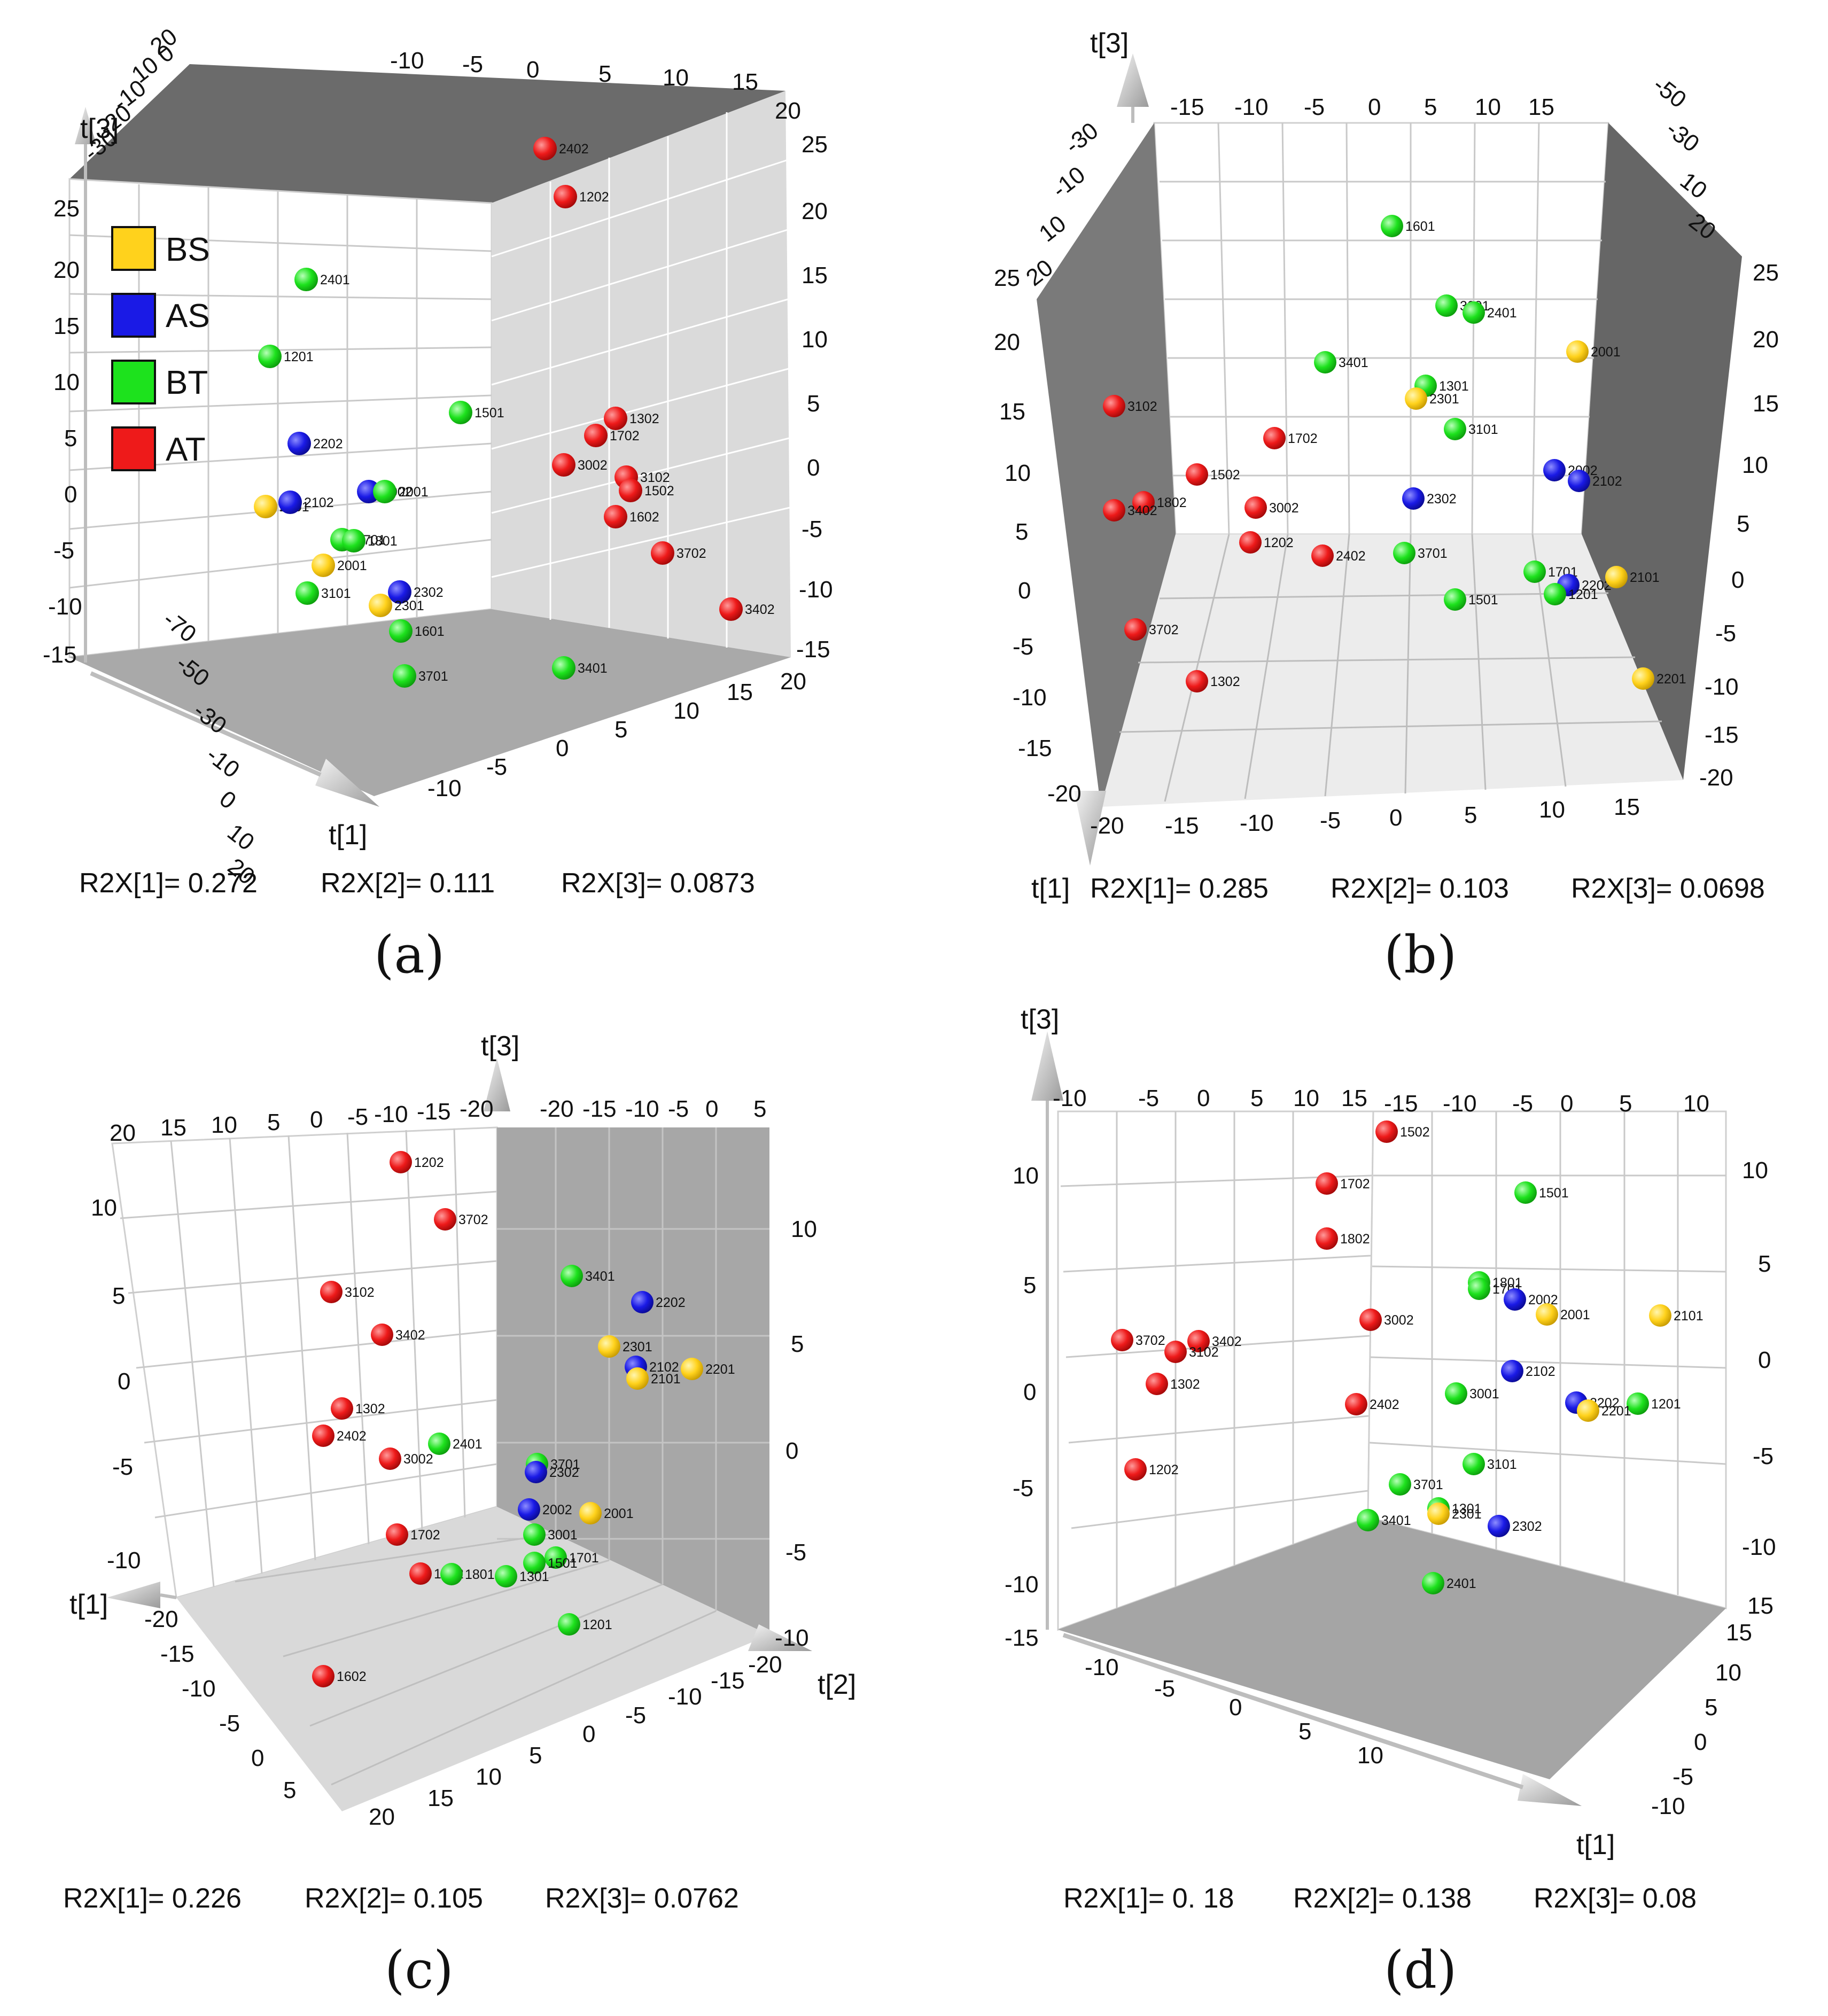 The height and width of the screenshot is (2016, 1828). I want to click on legend-label-as: AS, so click(188, 316).